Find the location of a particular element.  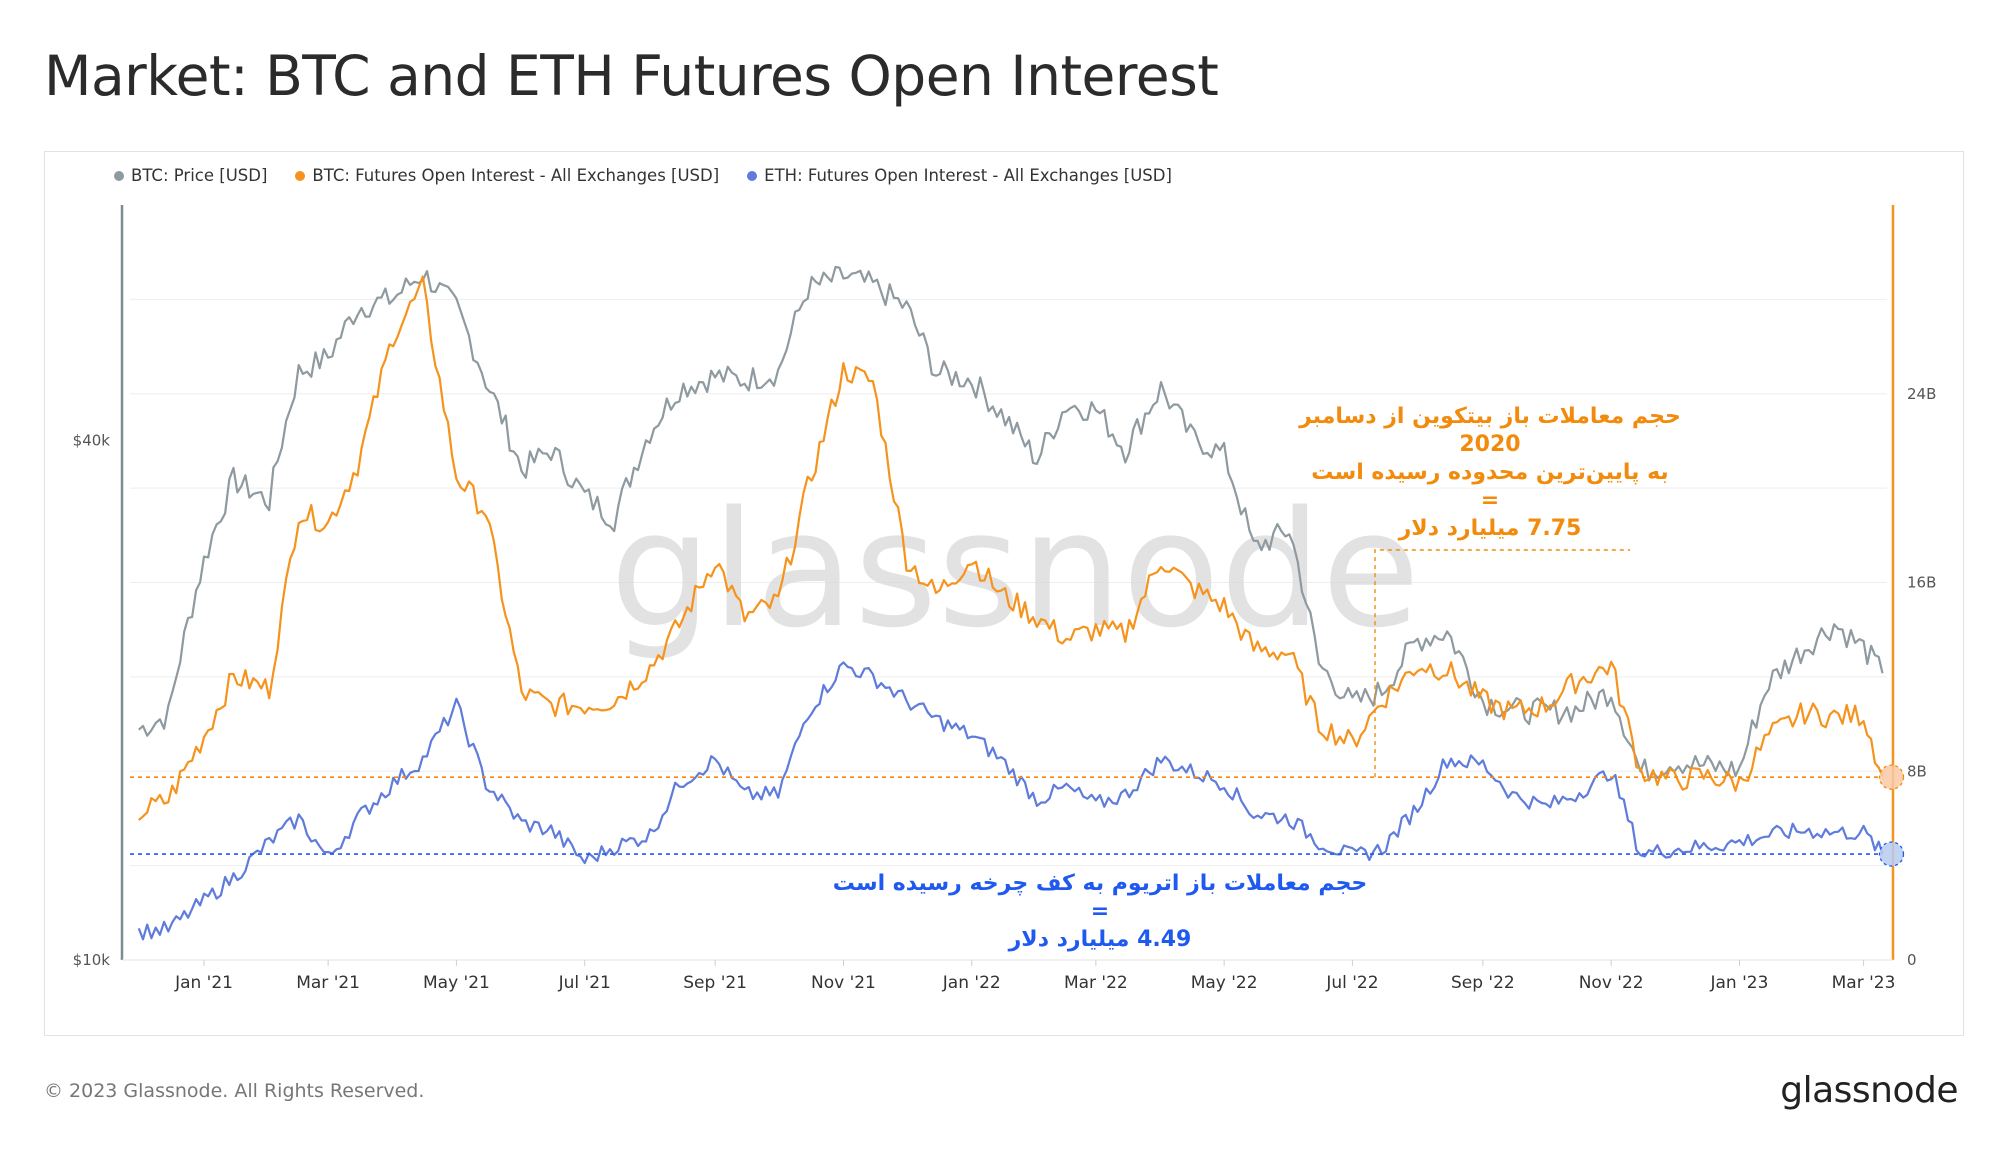

btc-annotation-connector is located at coordinates (1502, 663).